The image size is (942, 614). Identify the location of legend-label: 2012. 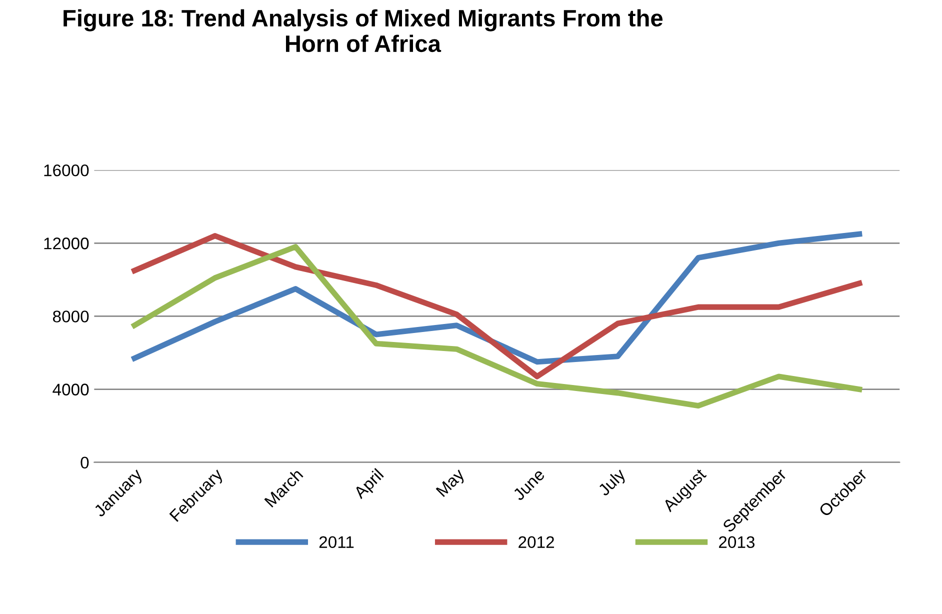
(536, 542).